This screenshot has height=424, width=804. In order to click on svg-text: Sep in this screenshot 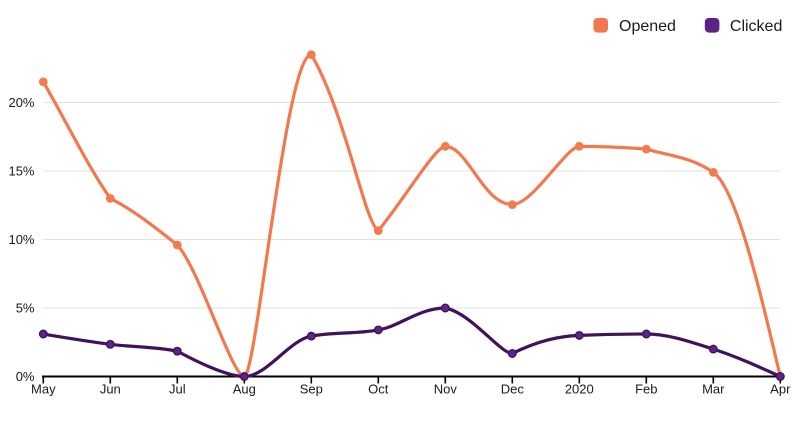, I will do `click(311, 389)`.